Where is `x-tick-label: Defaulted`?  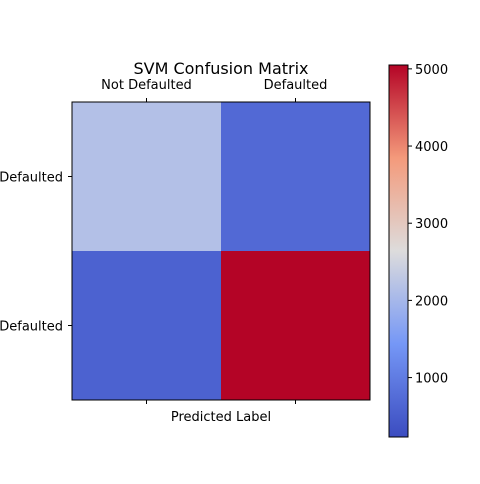
x-tick-label: Defaulted is located at coordinates (296, 85).